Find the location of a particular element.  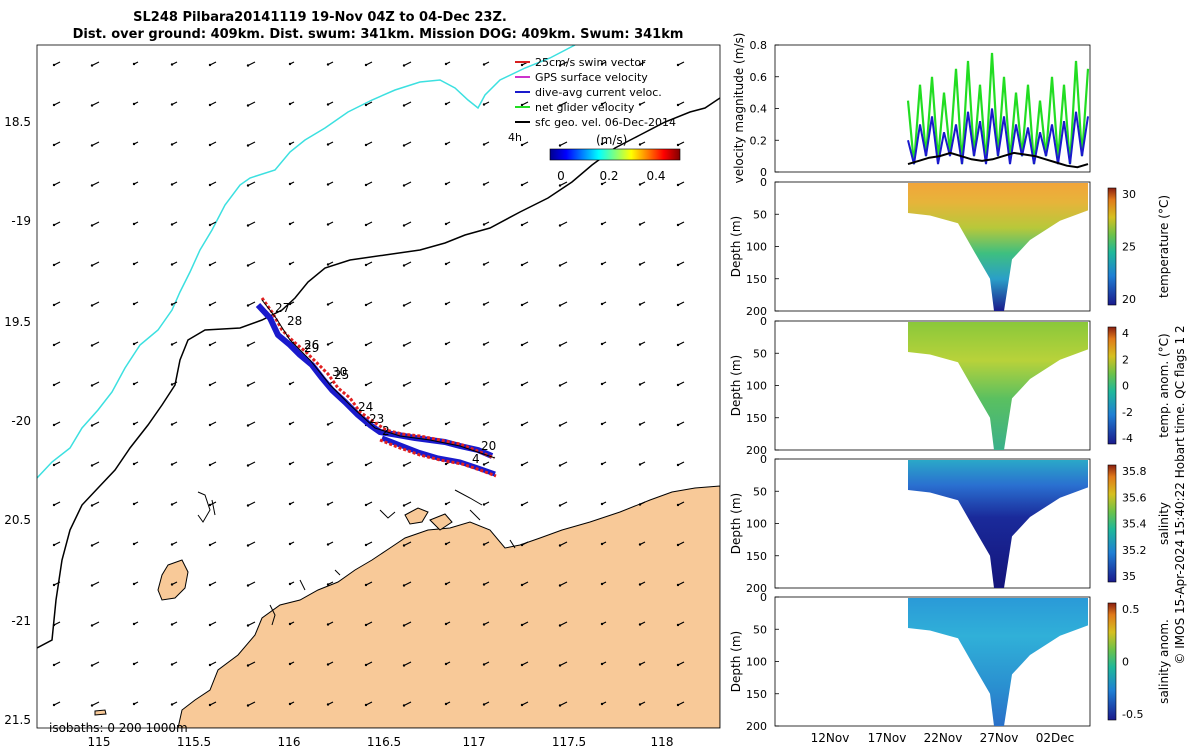

day-label: 20 is located at coordinates (488, 446).